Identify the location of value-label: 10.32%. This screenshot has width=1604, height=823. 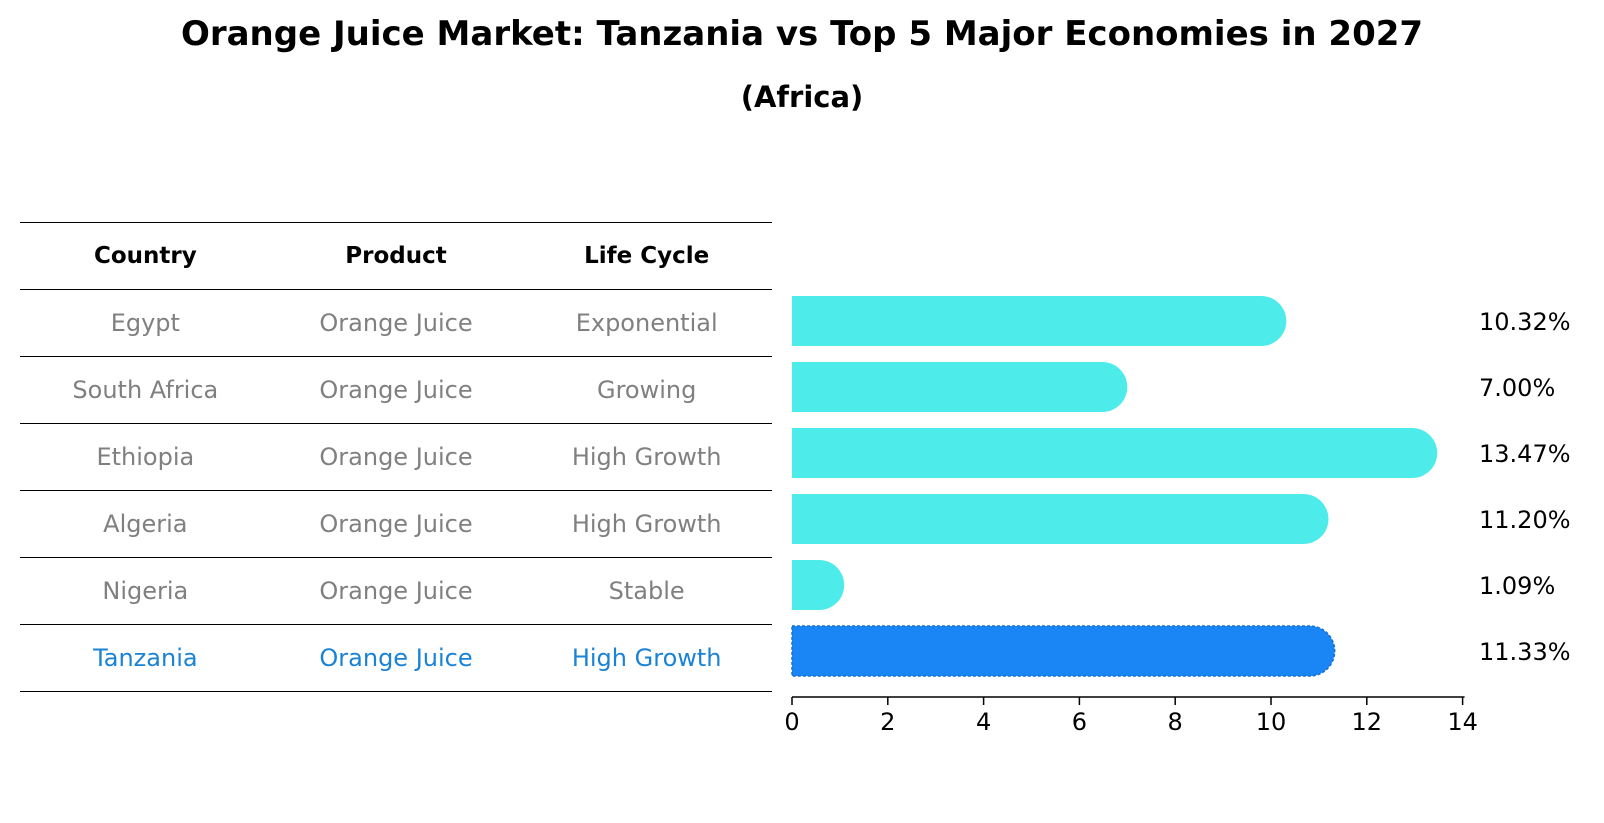
(1525, 322).